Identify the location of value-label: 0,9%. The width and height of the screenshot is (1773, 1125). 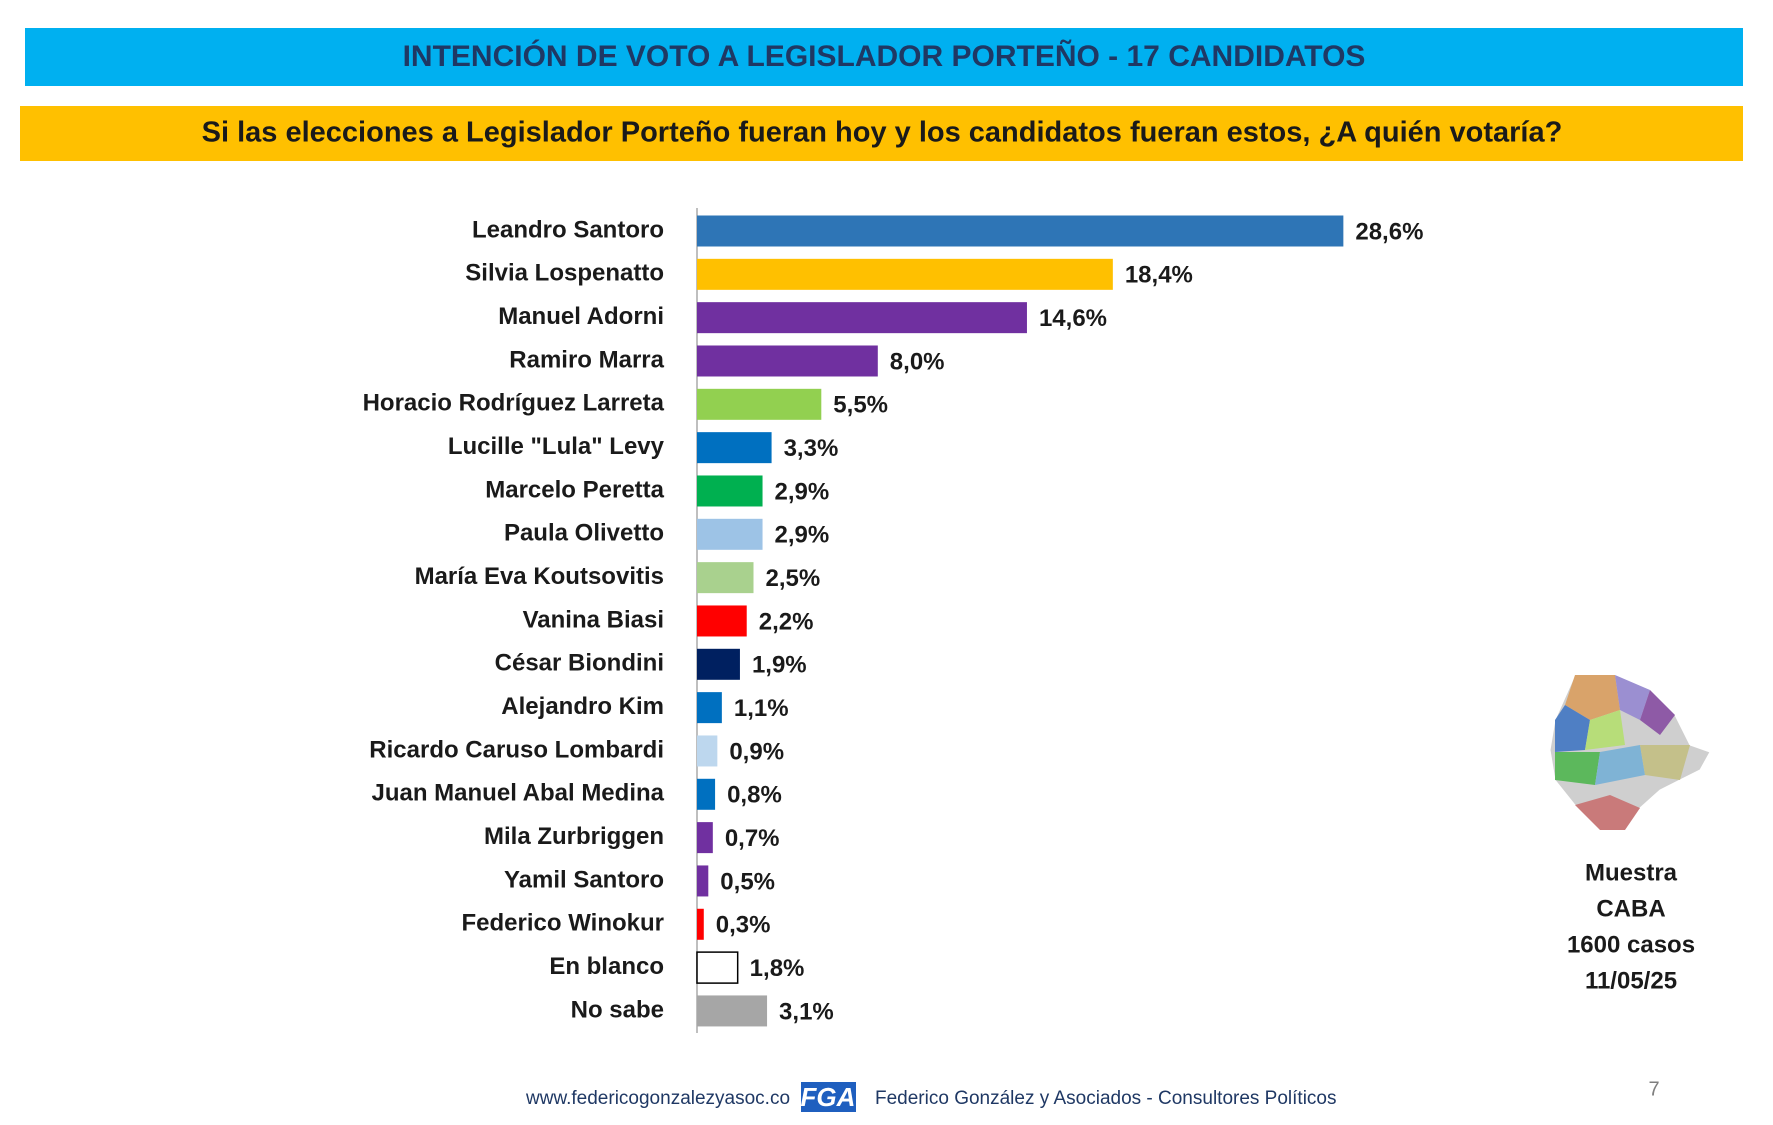
(756, 751).